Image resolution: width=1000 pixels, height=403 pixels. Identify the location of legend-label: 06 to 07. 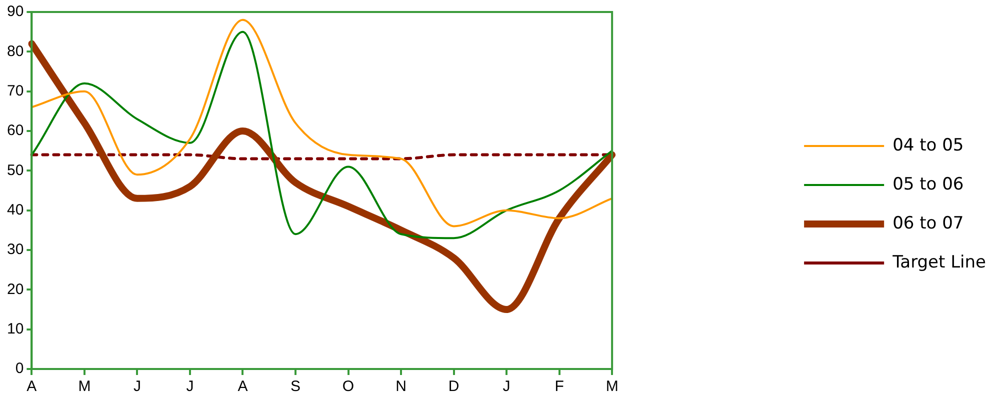
(928, 223).